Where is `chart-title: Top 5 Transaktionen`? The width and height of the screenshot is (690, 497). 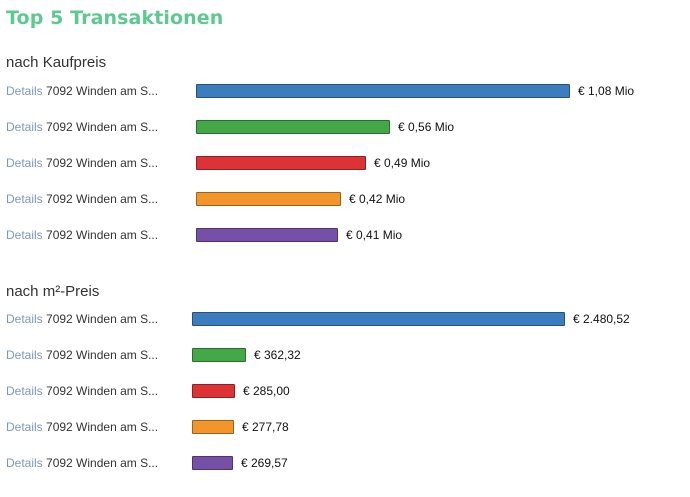
chart-title: Top 5 Transaktionen is located at coordinates (115, 18).